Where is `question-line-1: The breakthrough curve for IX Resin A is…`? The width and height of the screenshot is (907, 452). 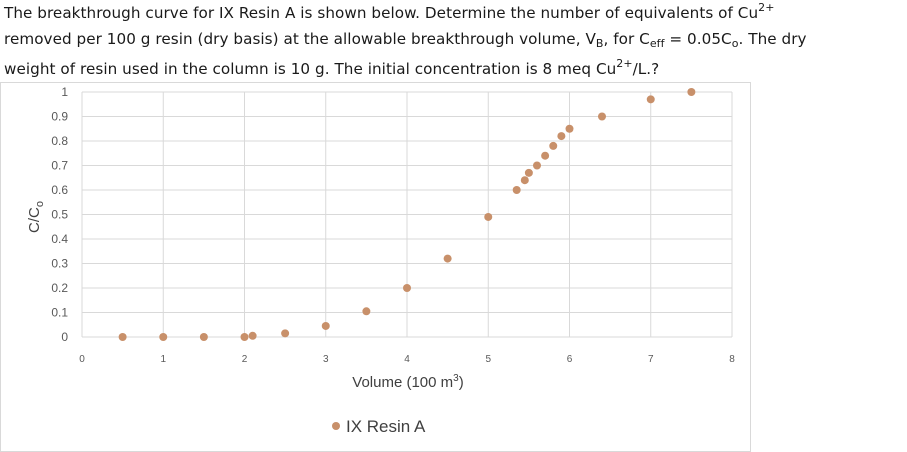
question-line-1: The breakthrough curve for IX Resin A is… is located at coordinates (389, 11).